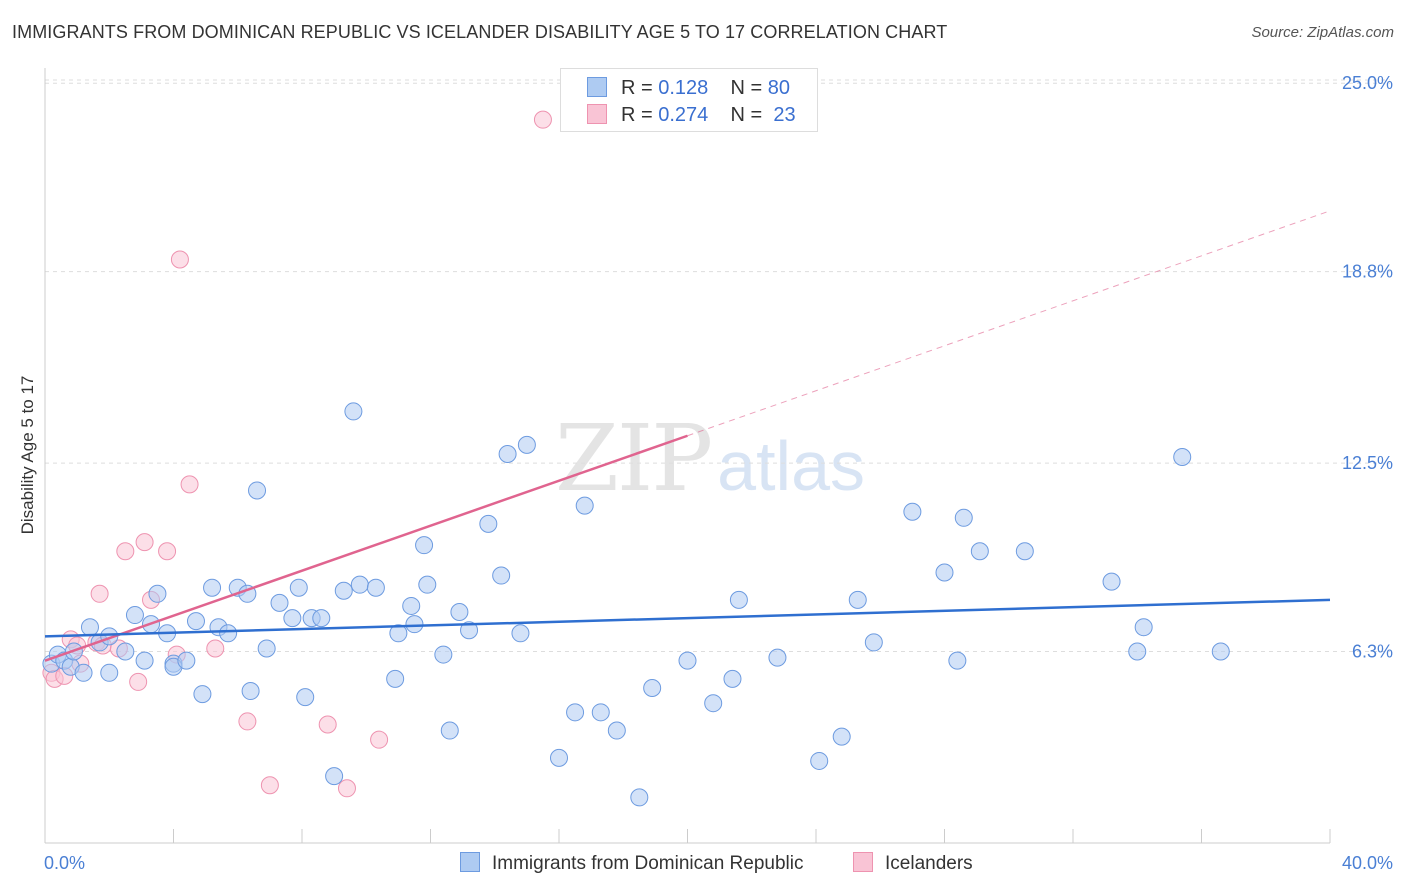  I want to click on r-value: 0.128, so click(683, 88).